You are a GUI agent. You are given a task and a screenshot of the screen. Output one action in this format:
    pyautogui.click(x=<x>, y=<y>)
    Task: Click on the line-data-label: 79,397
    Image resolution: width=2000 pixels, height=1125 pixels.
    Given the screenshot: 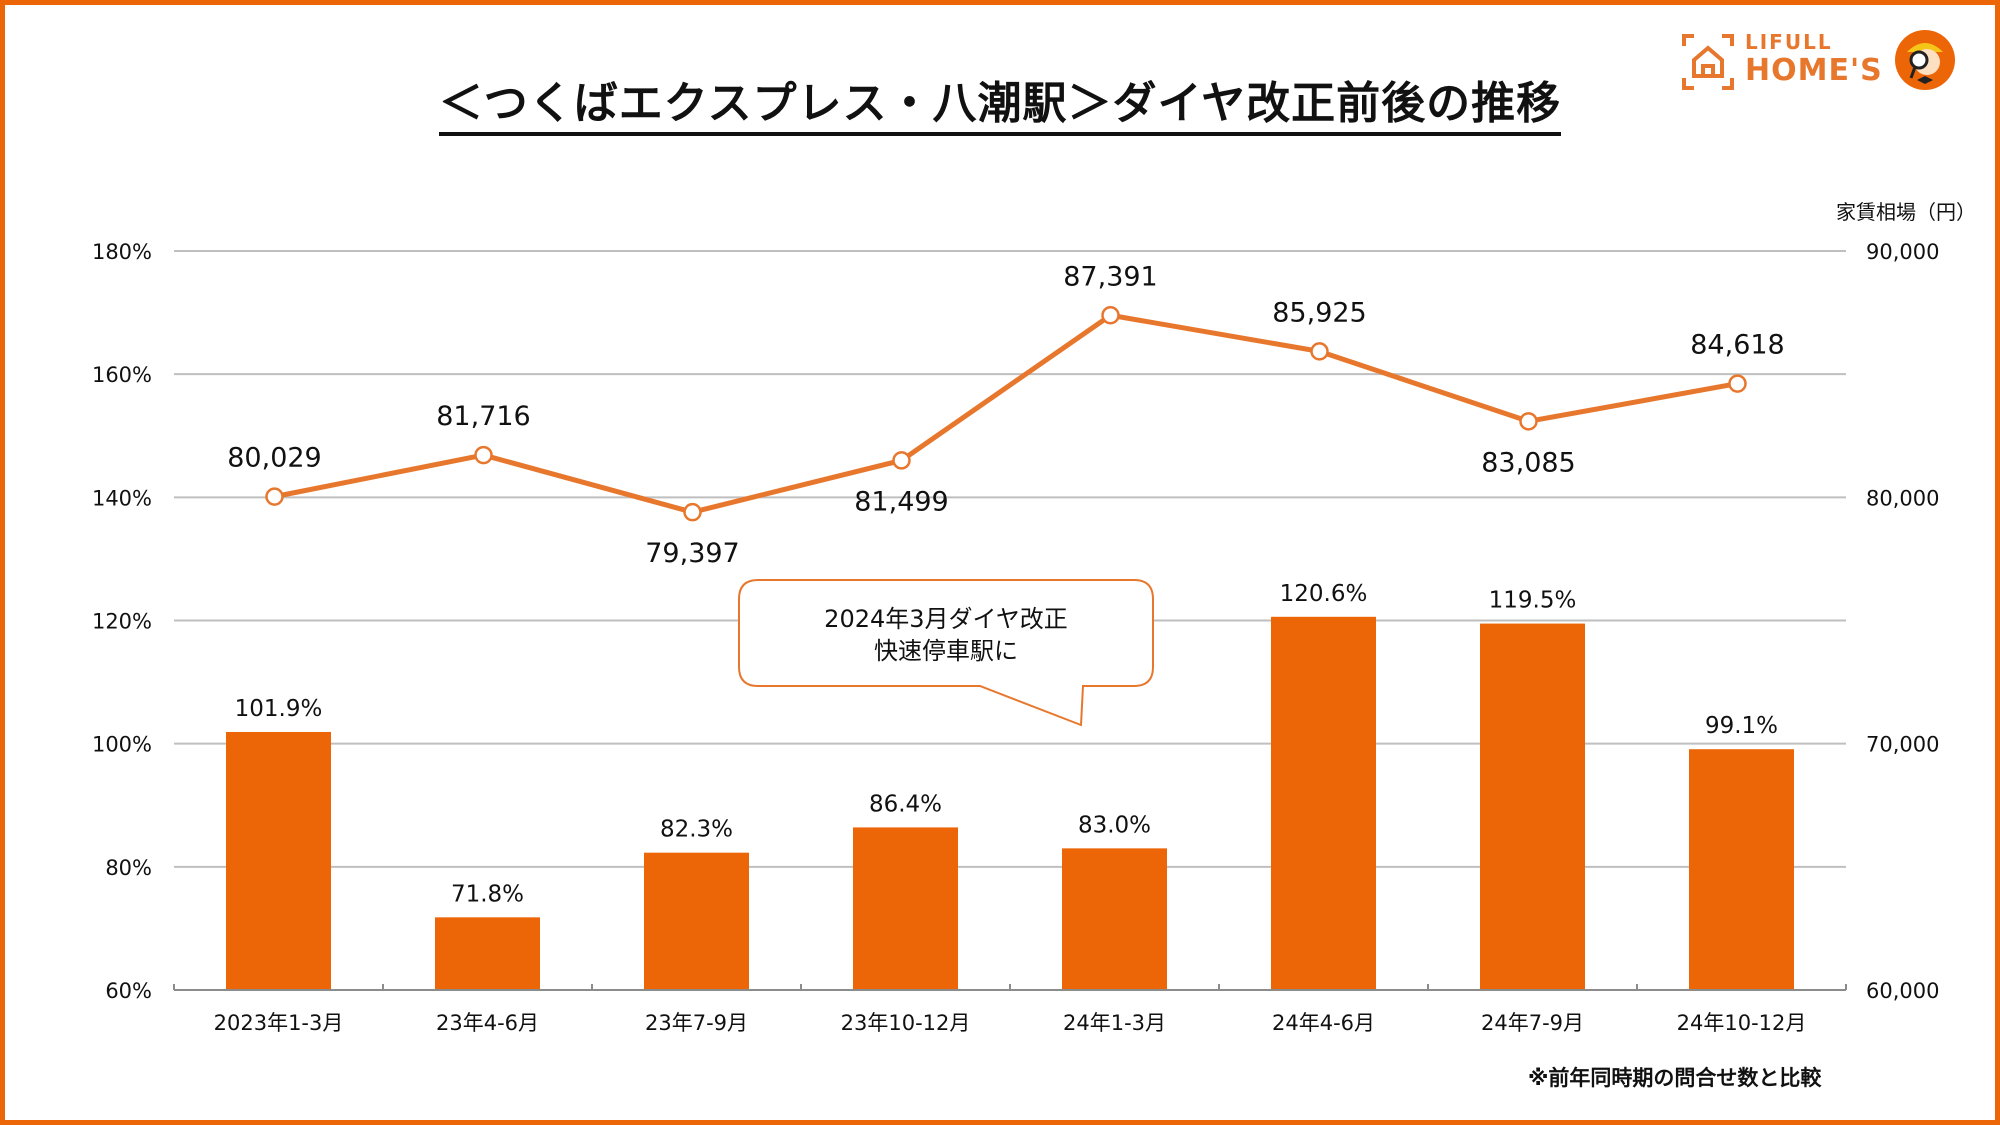 What is the action you would take?
    pyautogui.click(x=692, y=553)
    